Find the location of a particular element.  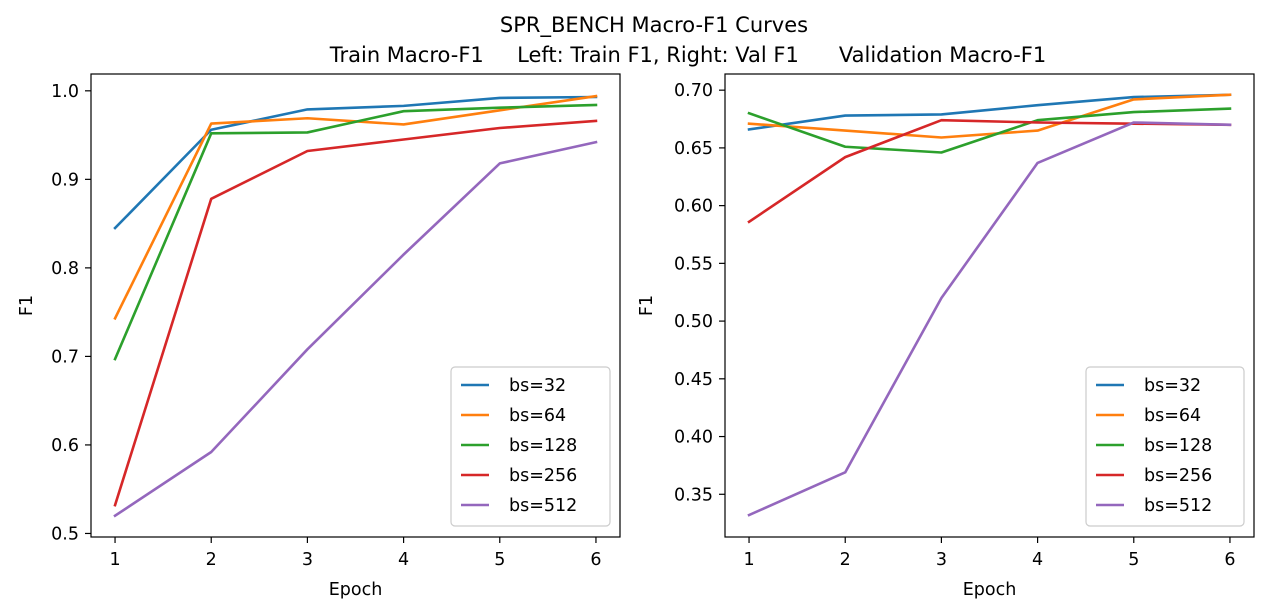

panel2-y-tick-label: 0.45 is located at coordinates (693, 380).